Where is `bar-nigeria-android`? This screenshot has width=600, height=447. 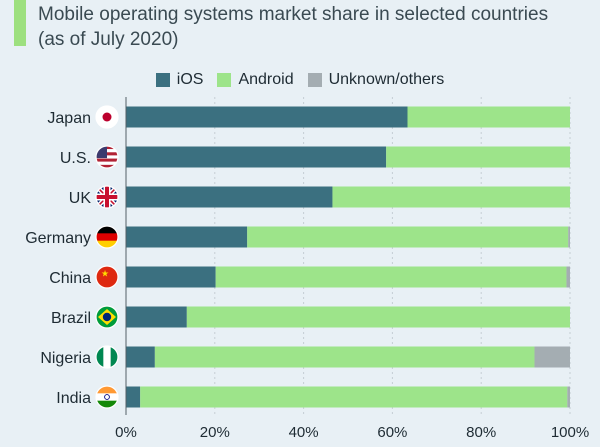 bar-nigeria-android is located at coordinates (344, 357).